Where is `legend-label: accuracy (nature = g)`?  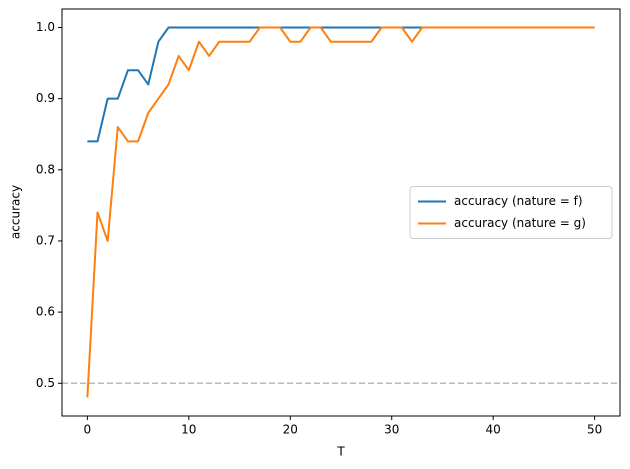 legend-label: accuracy (nature = g) is located at coordinates (520, 223).